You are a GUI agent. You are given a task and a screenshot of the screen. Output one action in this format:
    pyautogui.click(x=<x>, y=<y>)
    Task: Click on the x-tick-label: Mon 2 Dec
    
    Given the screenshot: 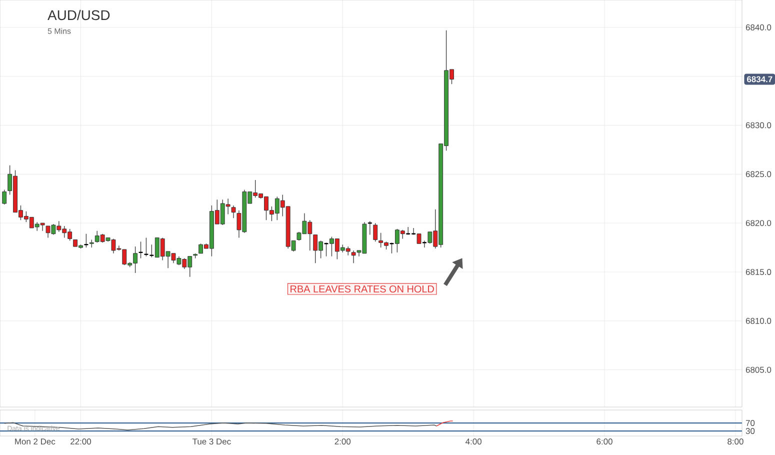 What is the action you would take?
    pyautogui.click(x=35, y=441)
    